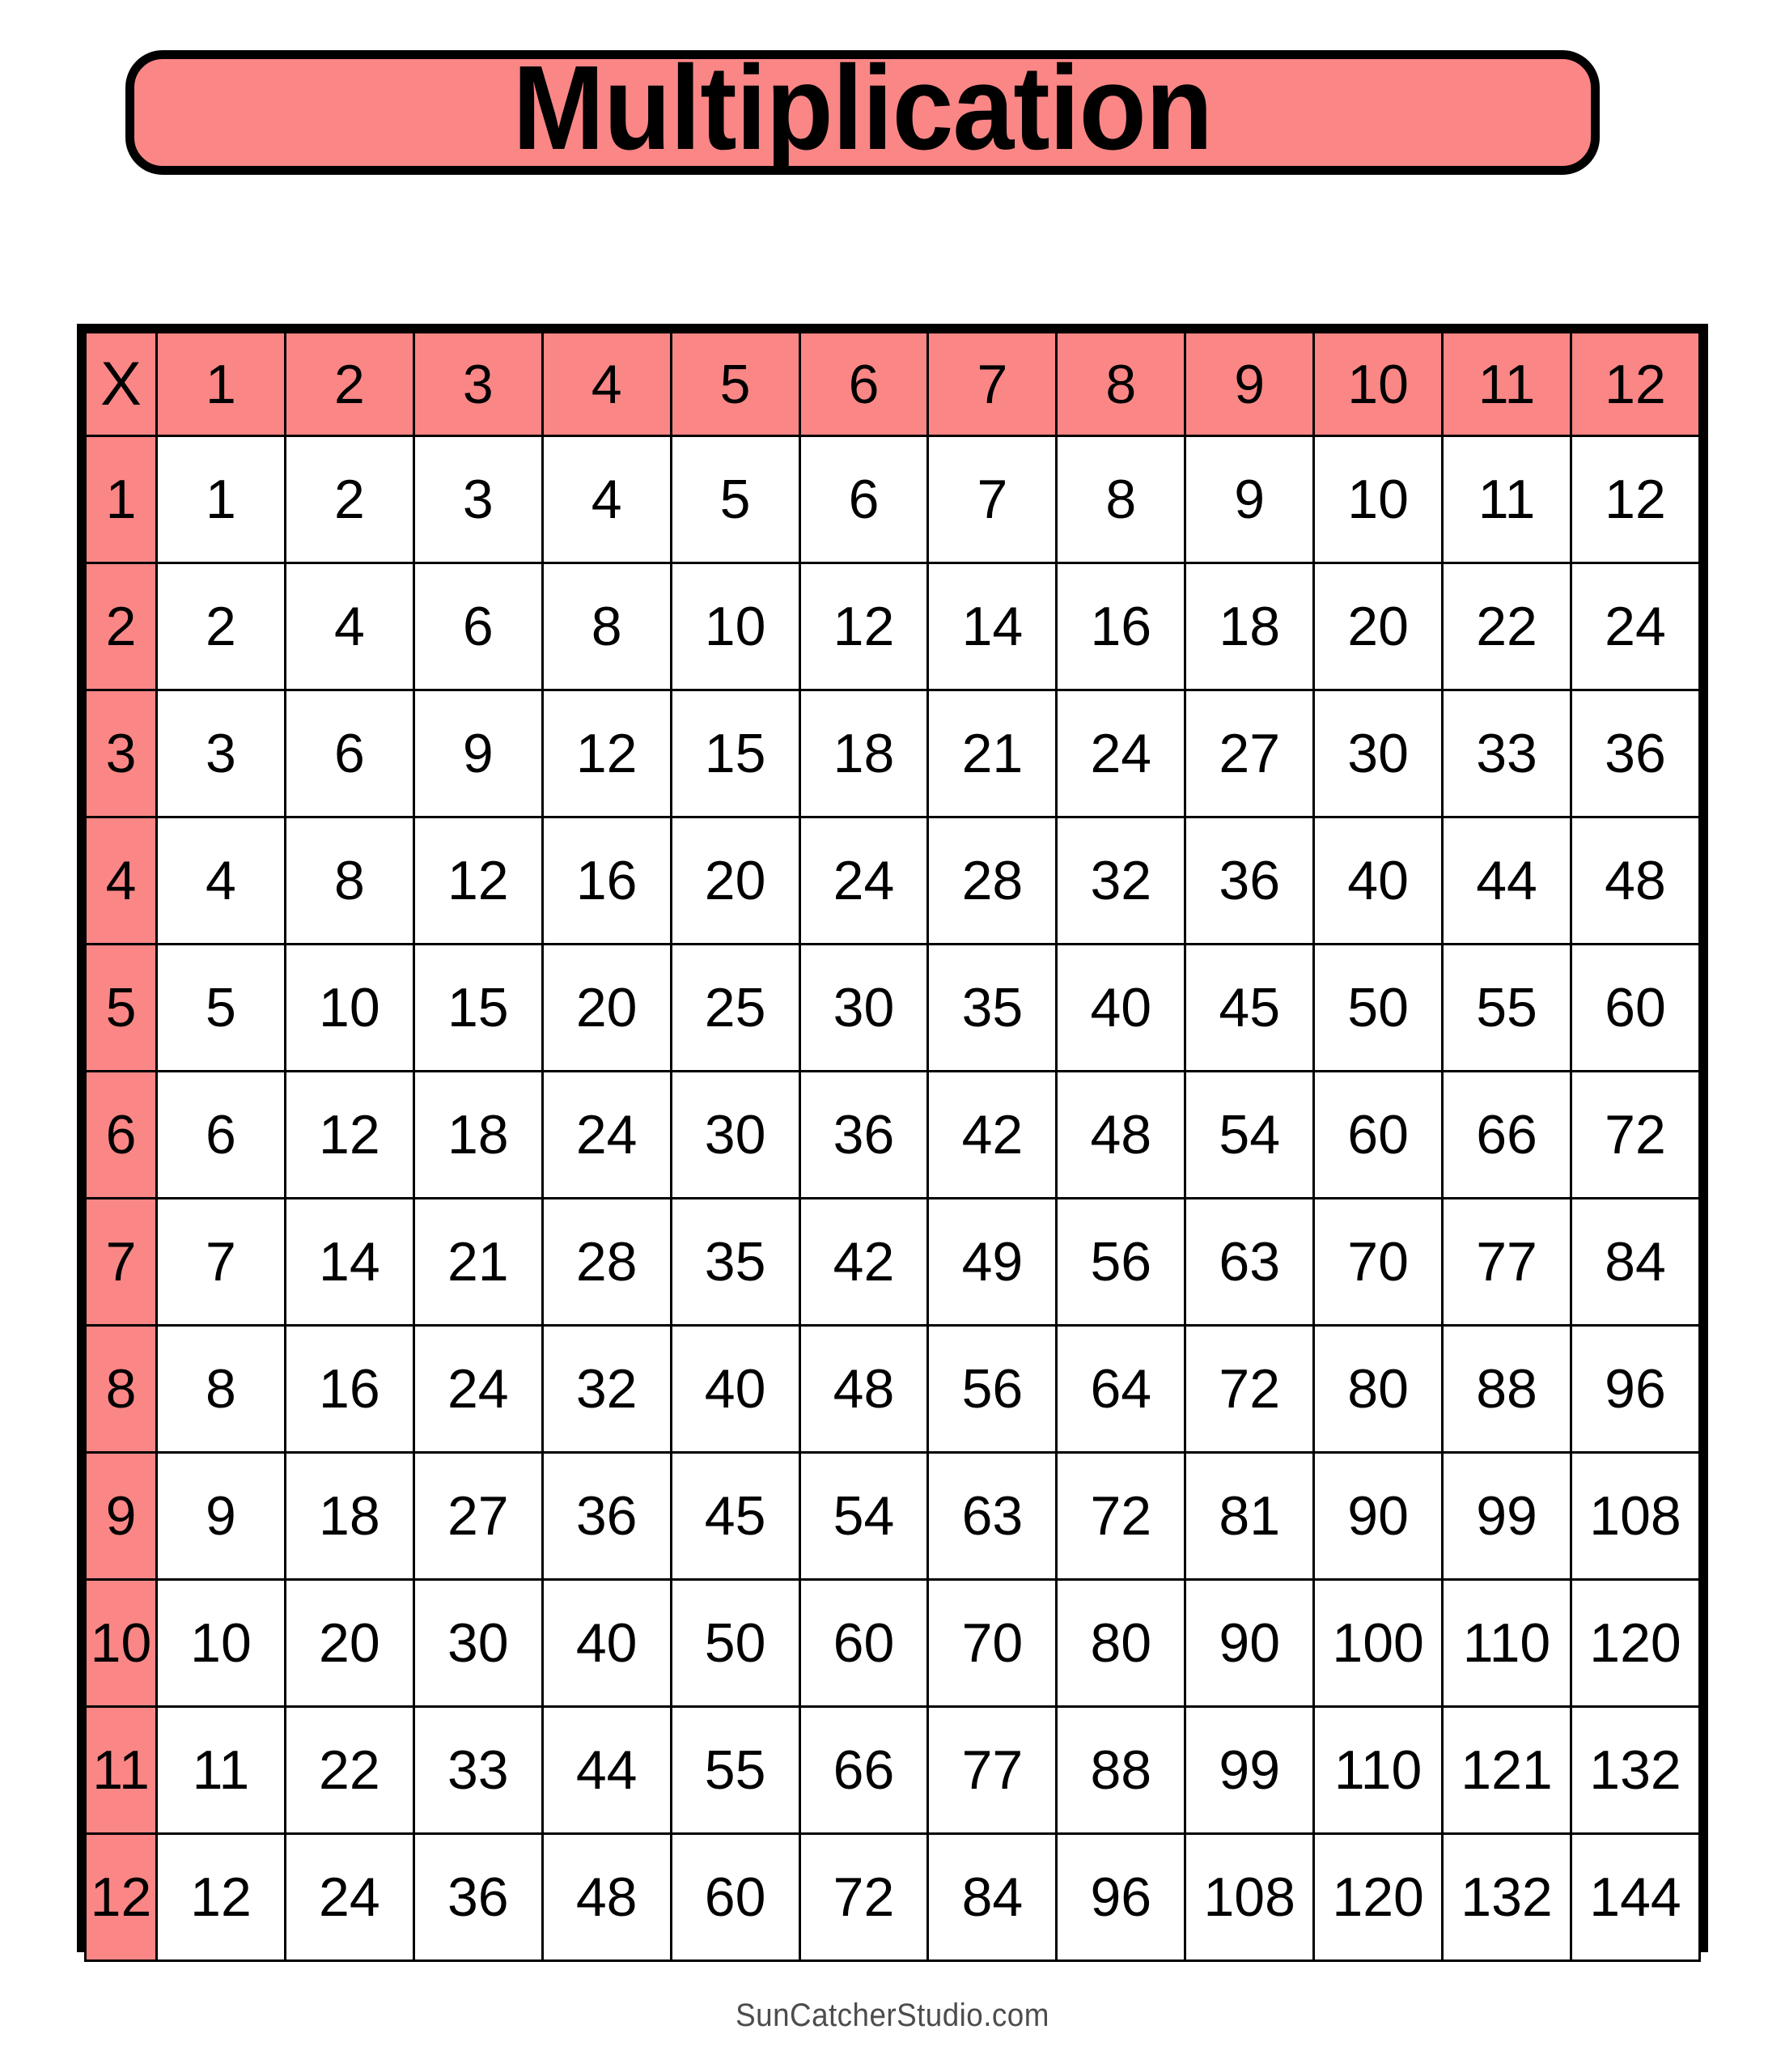 The width and height of the screenshot is (1785, 2072). What do you see at coordinates (349, 1134) in the screenshot?
I see `product-cell-6x2: 12` at bounding box center [349, 1134].